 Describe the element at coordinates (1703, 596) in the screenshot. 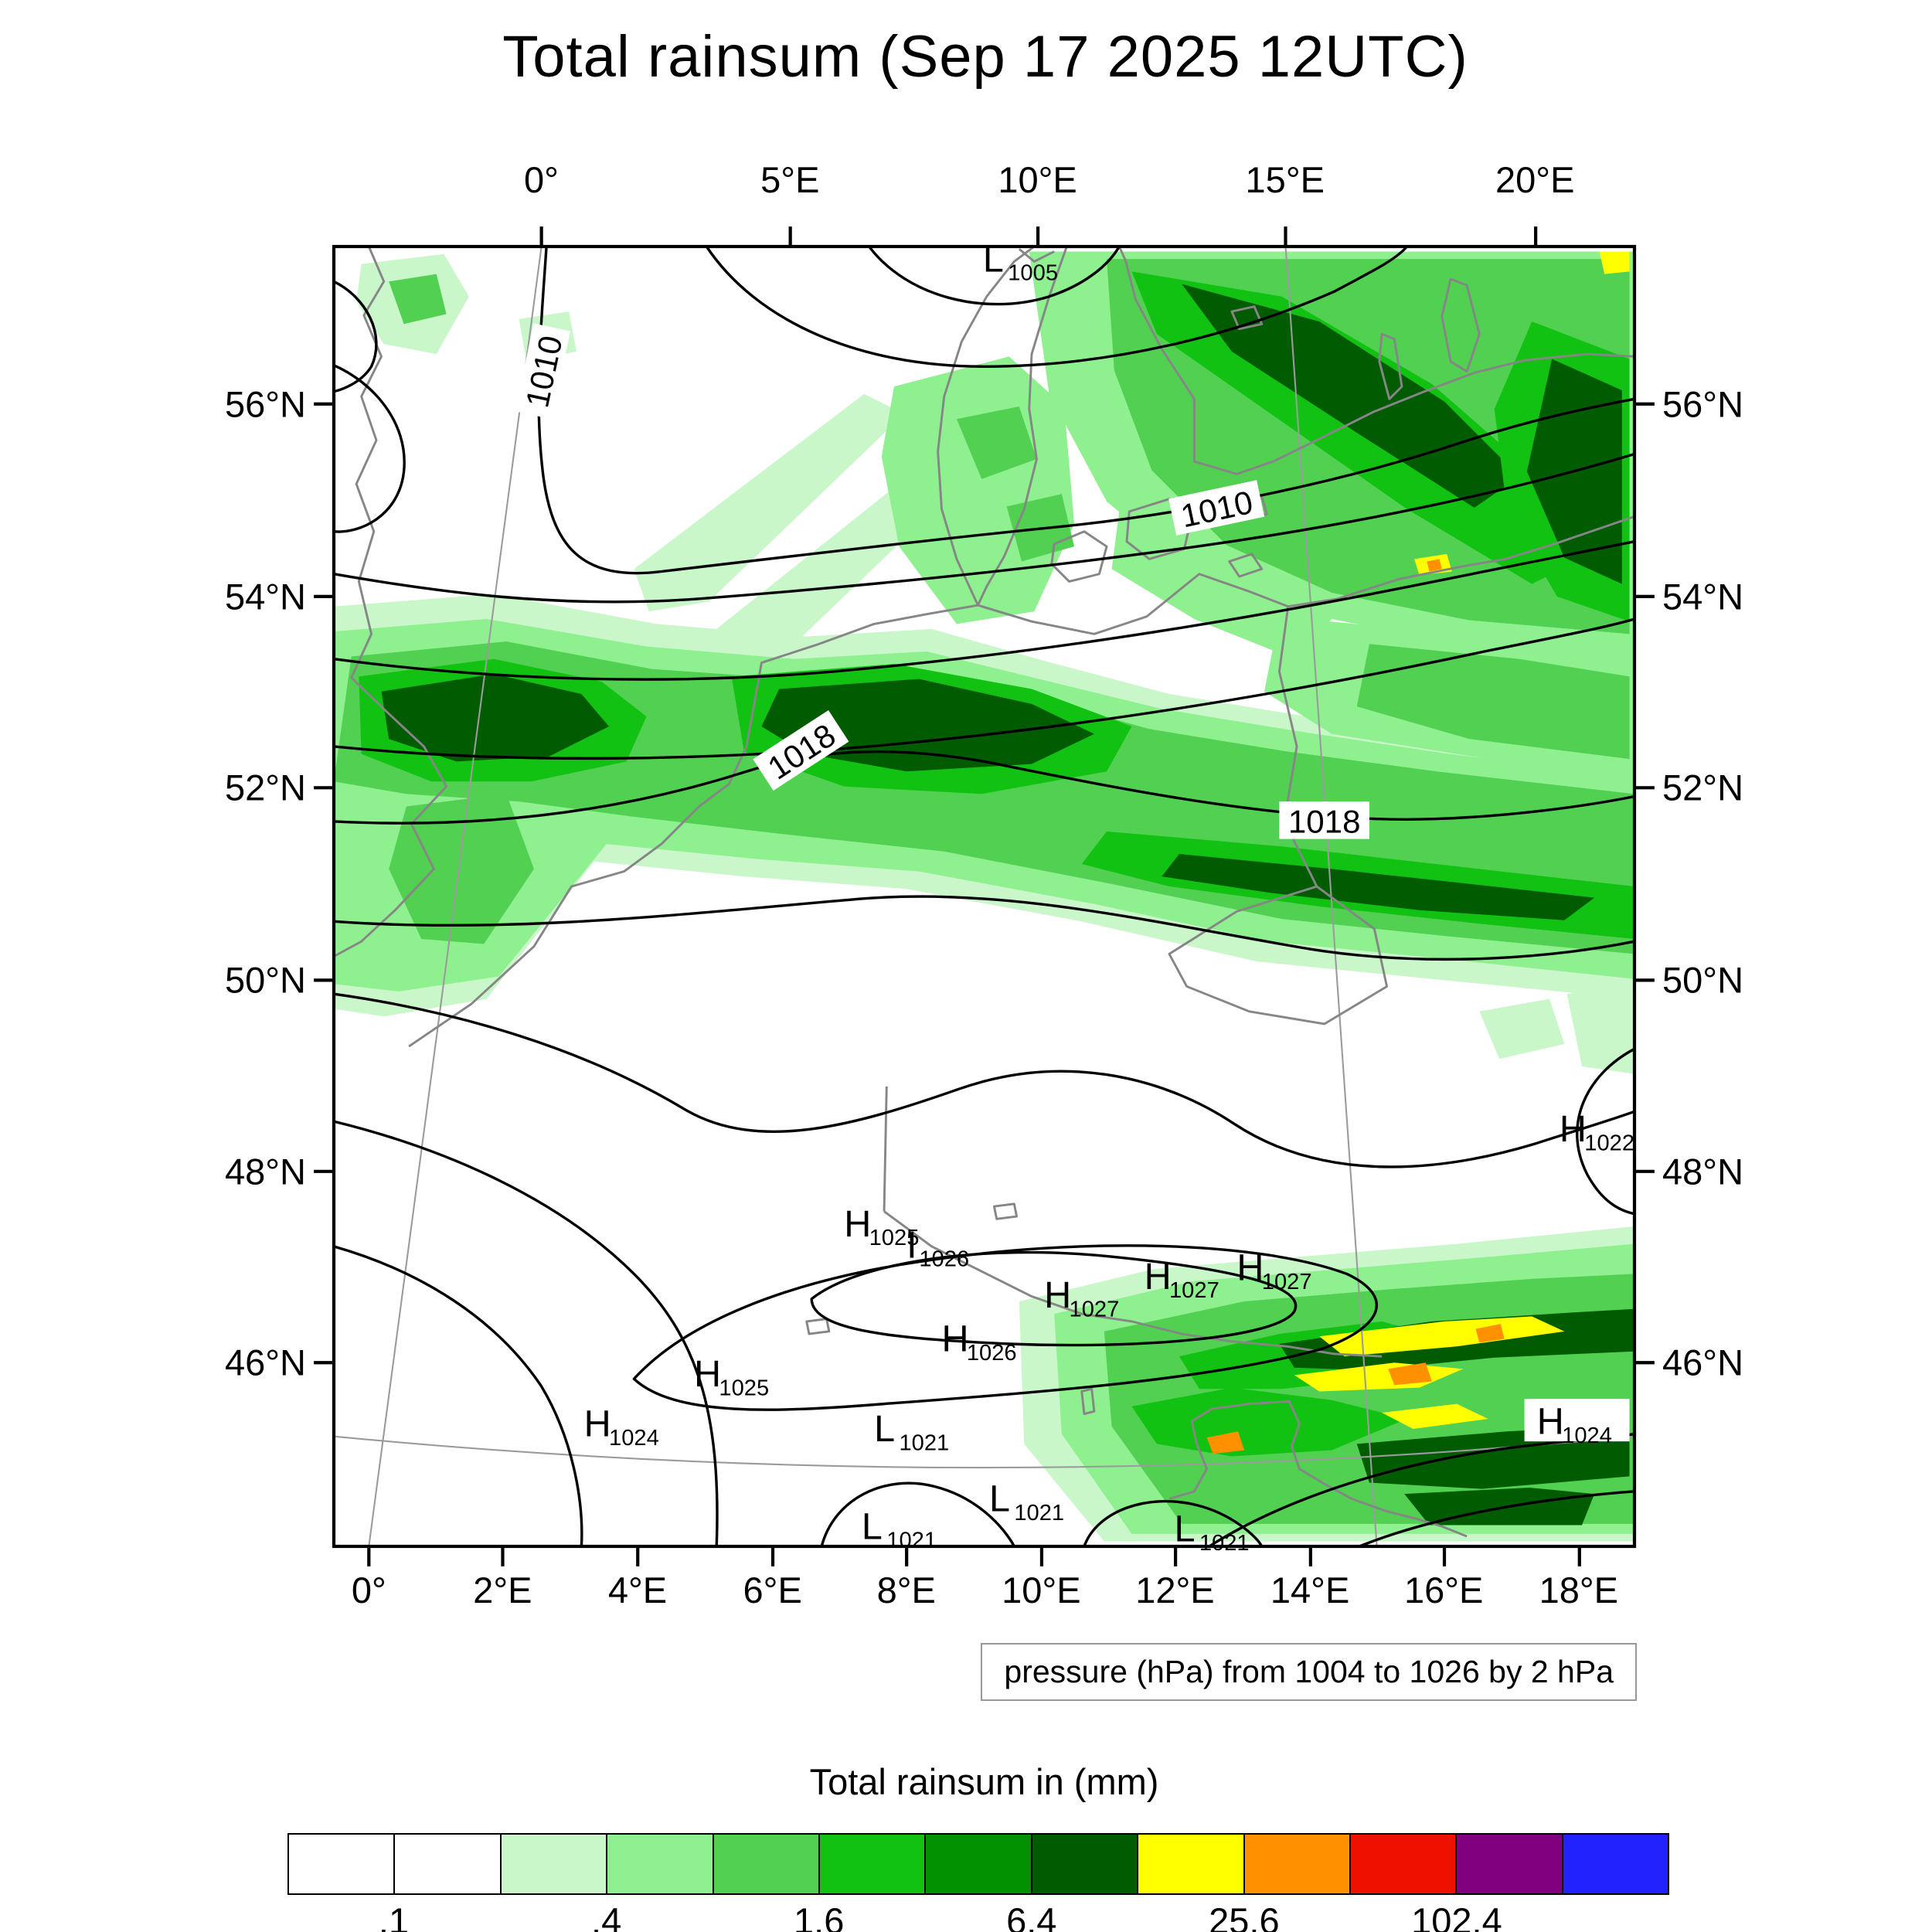

I see `axis-label-right: 54°N` at that location.